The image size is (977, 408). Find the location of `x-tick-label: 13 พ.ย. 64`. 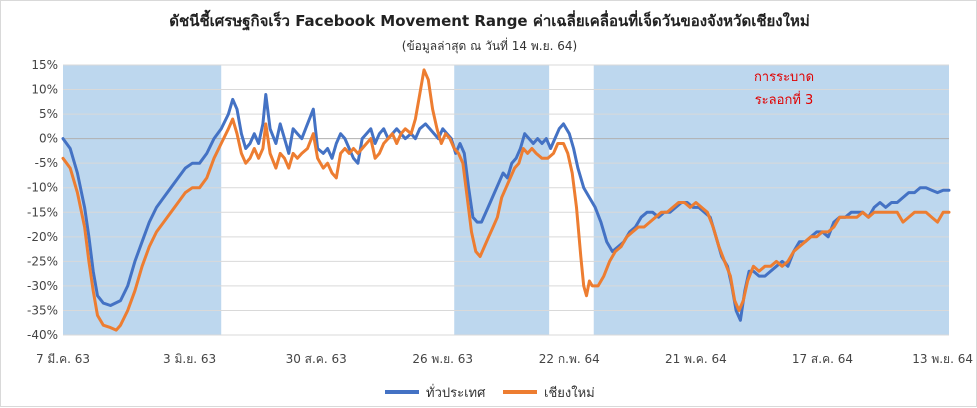

x-tick-label: 13 พ.ย. 64 is located at coordinates (942, 359).